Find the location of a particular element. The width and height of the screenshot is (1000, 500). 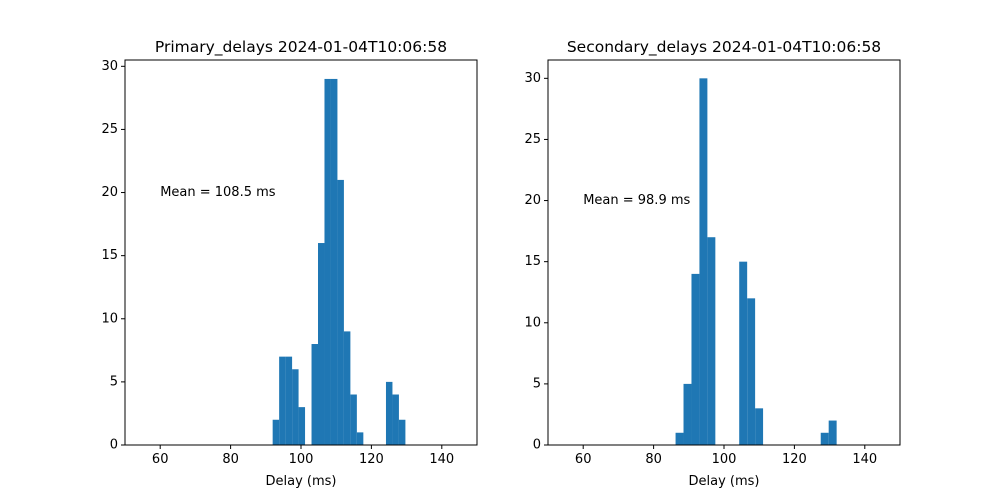

mean-annotation: Mean = 108.5 ms is located at coordinates (218, 192).